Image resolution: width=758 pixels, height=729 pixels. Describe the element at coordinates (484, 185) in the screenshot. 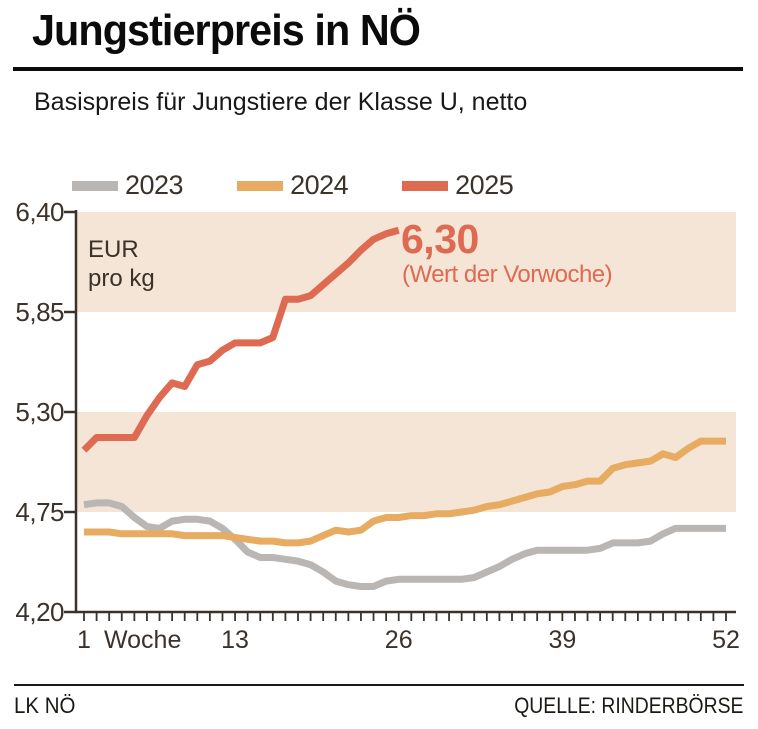

I see `legend-label-2025: 2025` at that location.